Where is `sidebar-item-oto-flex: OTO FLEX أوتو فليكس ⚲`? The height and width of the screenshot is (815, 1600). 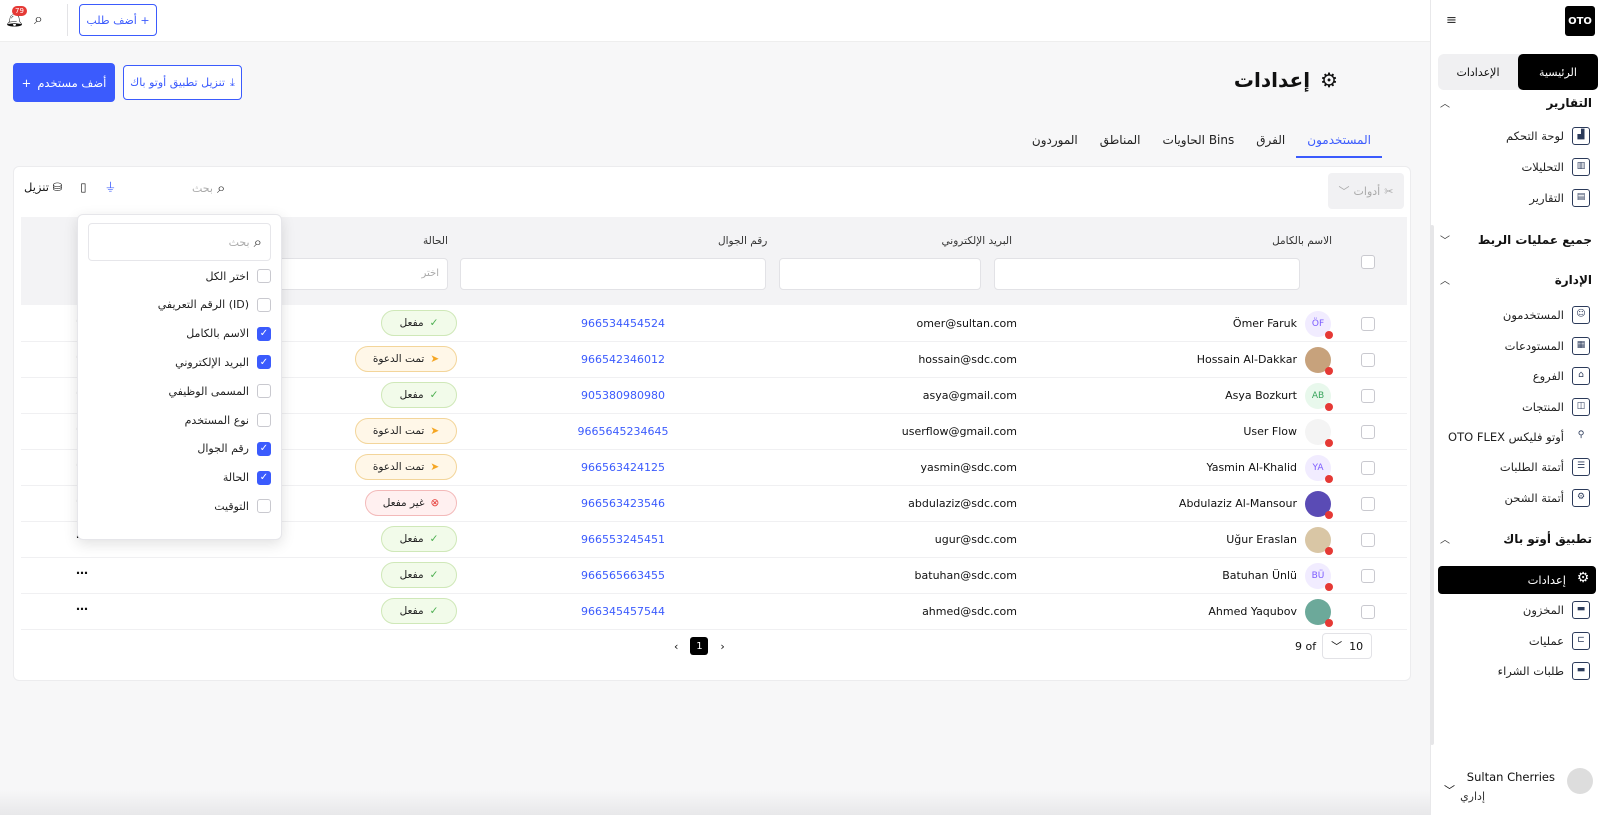
sidebar-item-oto-flex: OTO FLEX أوتو فليكس ⚲ is located at coordinates (1519, 437).